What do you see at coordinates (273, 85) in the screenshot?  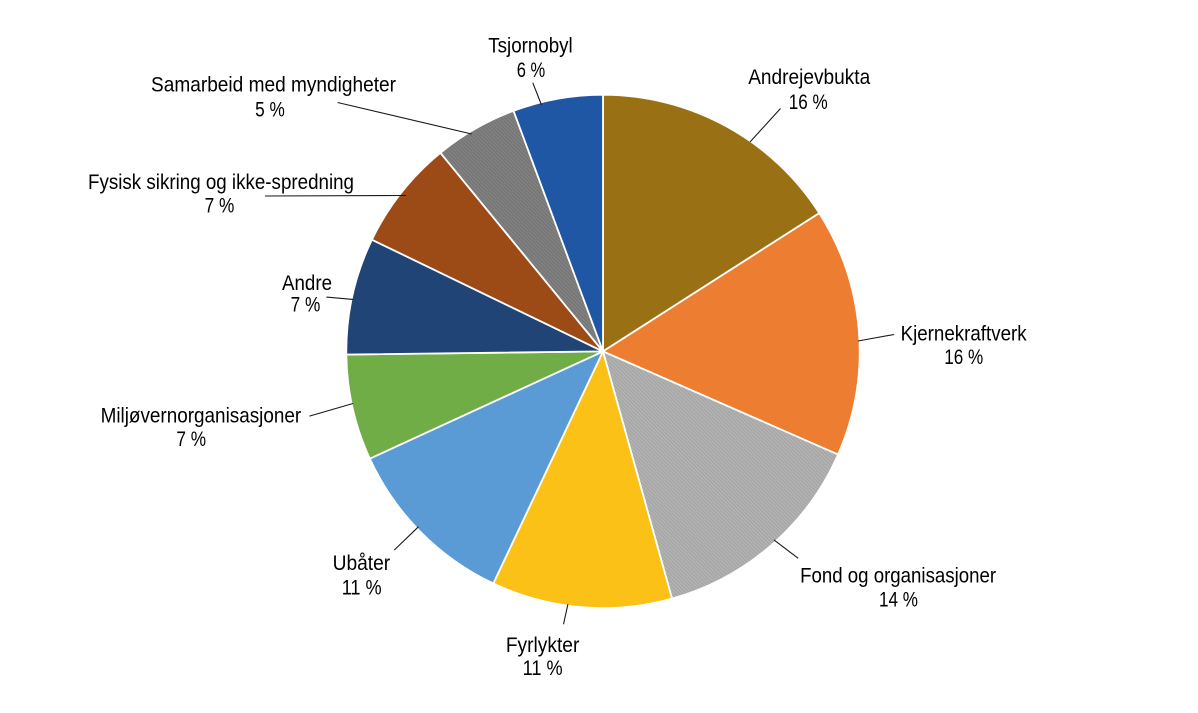 I see `svg-text: Samarbeid med myndigheter` at bounding box center [273, 85].